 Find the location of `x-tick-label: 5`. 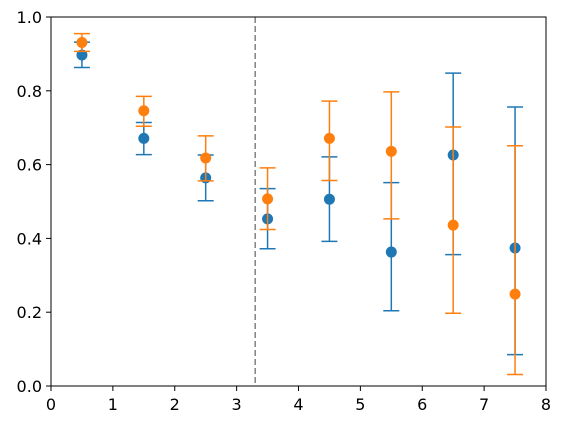

x-tick-label: 5 is located at coordinates (360, 404).